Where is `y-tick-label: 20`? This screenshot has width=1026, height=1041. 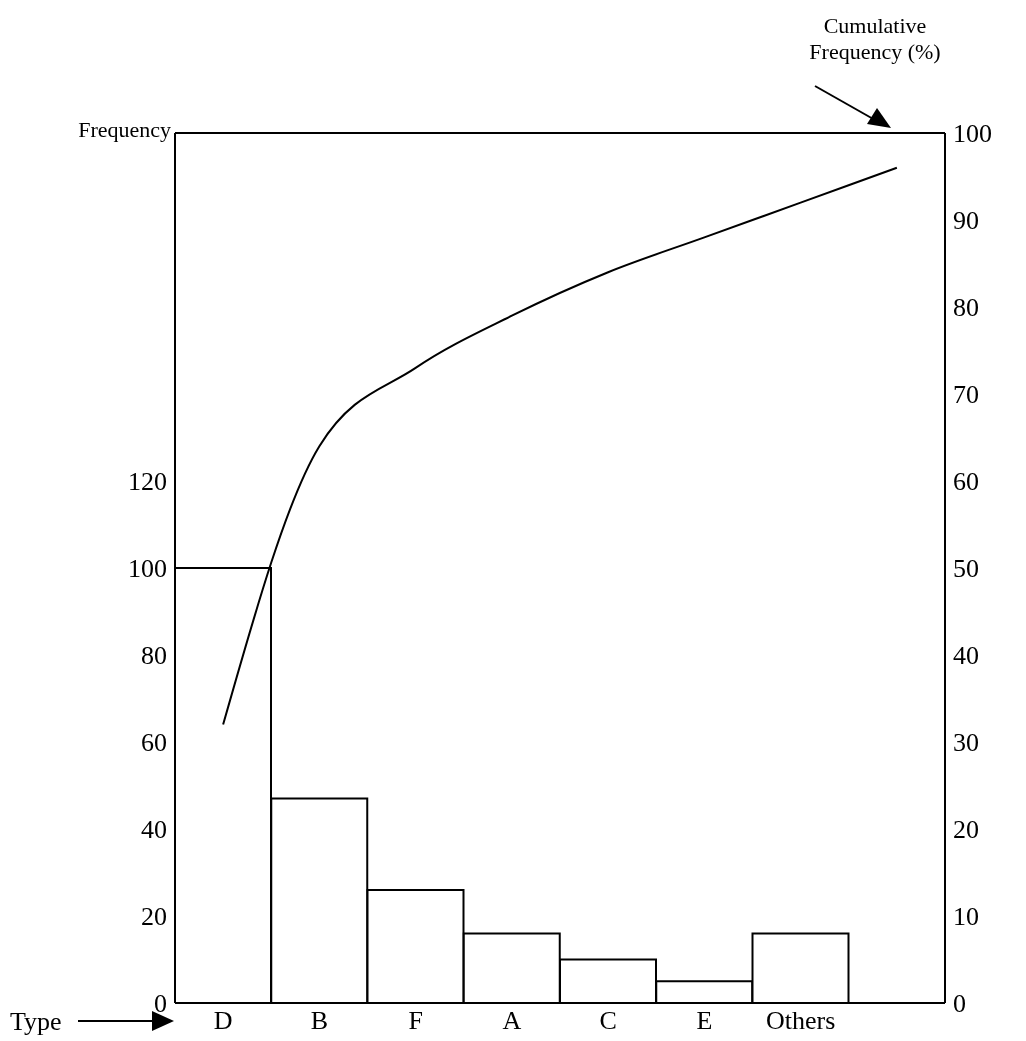 y-tick-label: 20 is located at coordinates (154, 917).